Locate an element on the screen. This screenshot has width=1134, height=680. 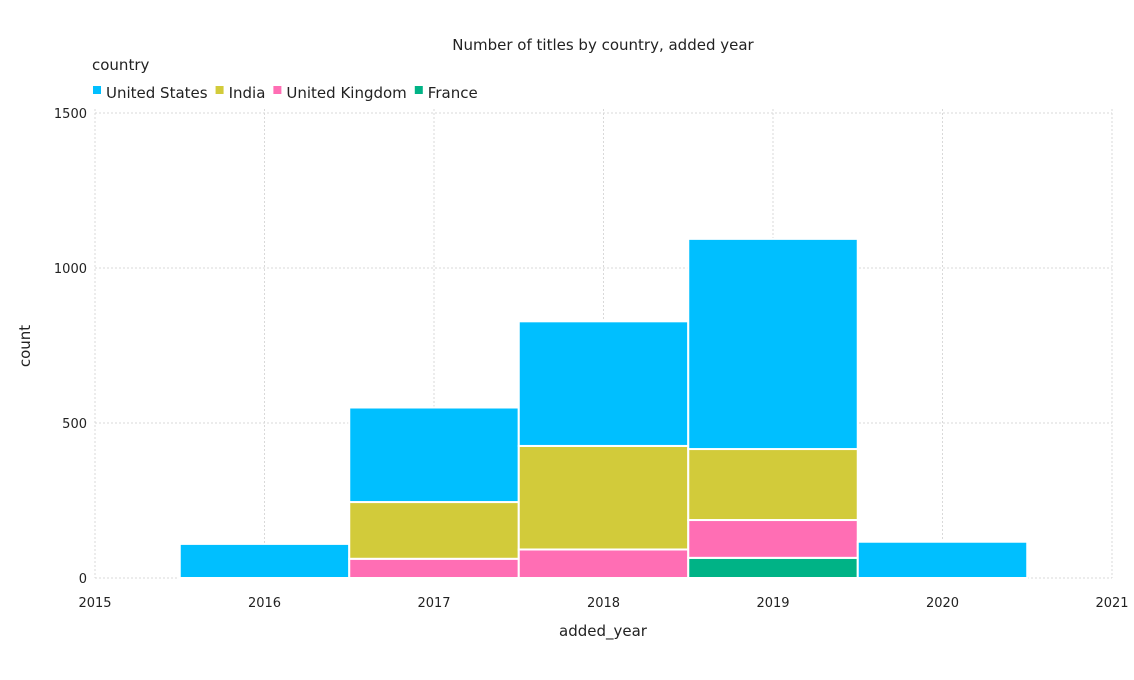
x-tick-label: 2018 is located at coordinates (603, 603).